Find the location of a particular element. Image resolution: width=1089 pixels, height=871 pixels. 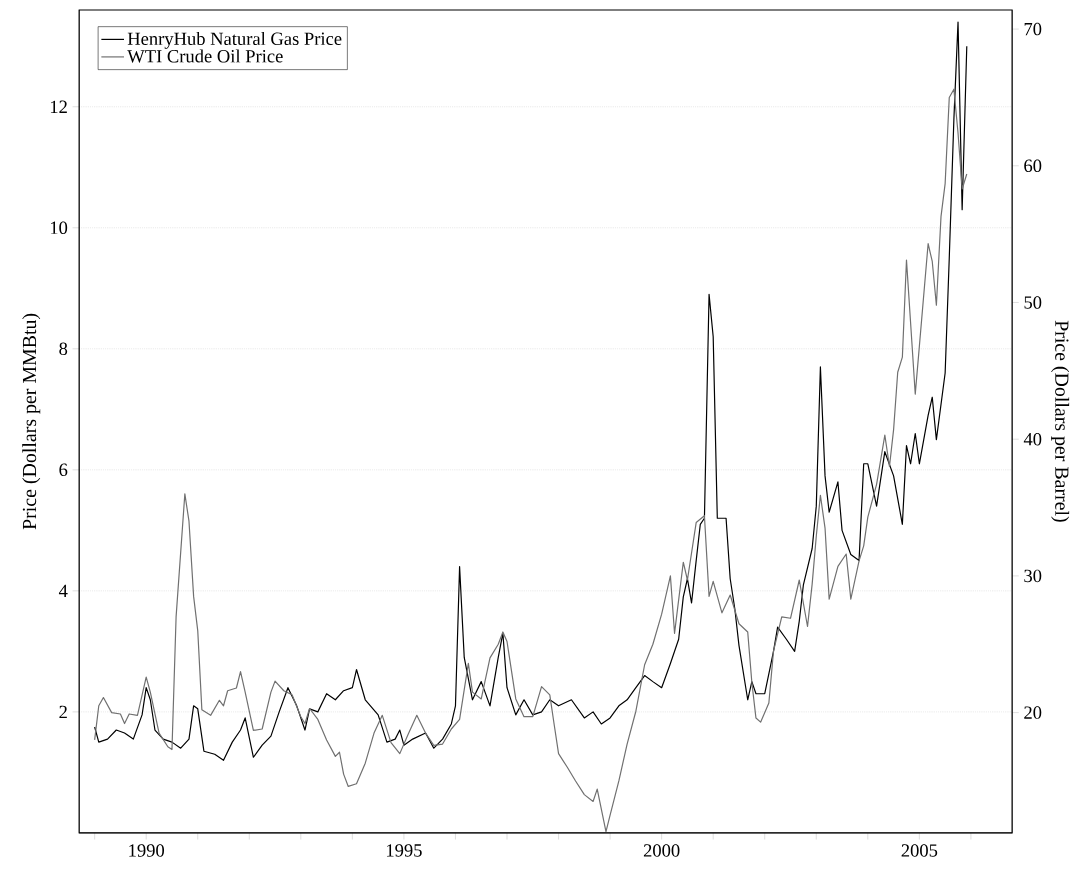

y2-tick-label: 40 is located at coordinates (1032, 439).